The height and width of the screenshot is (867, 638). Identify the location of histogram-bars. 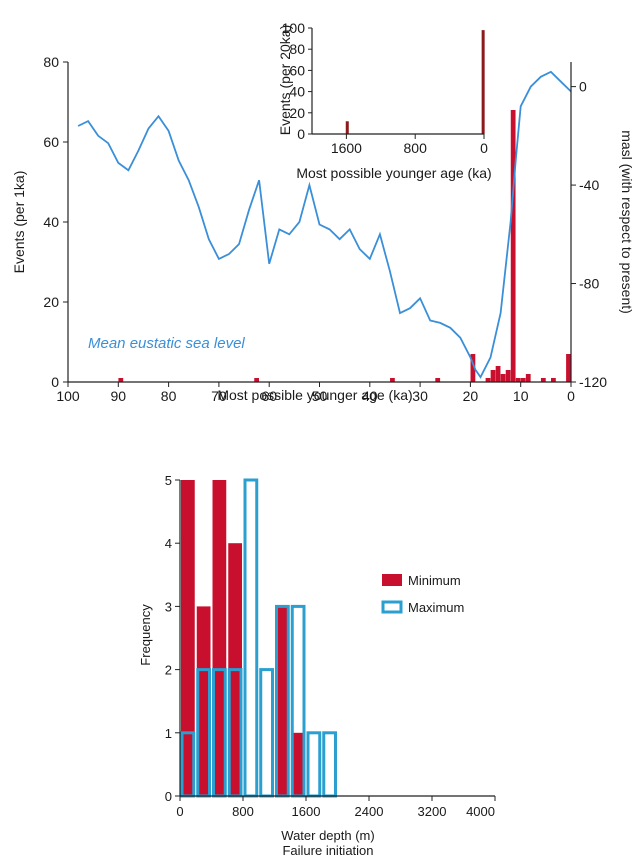
(258, 638).